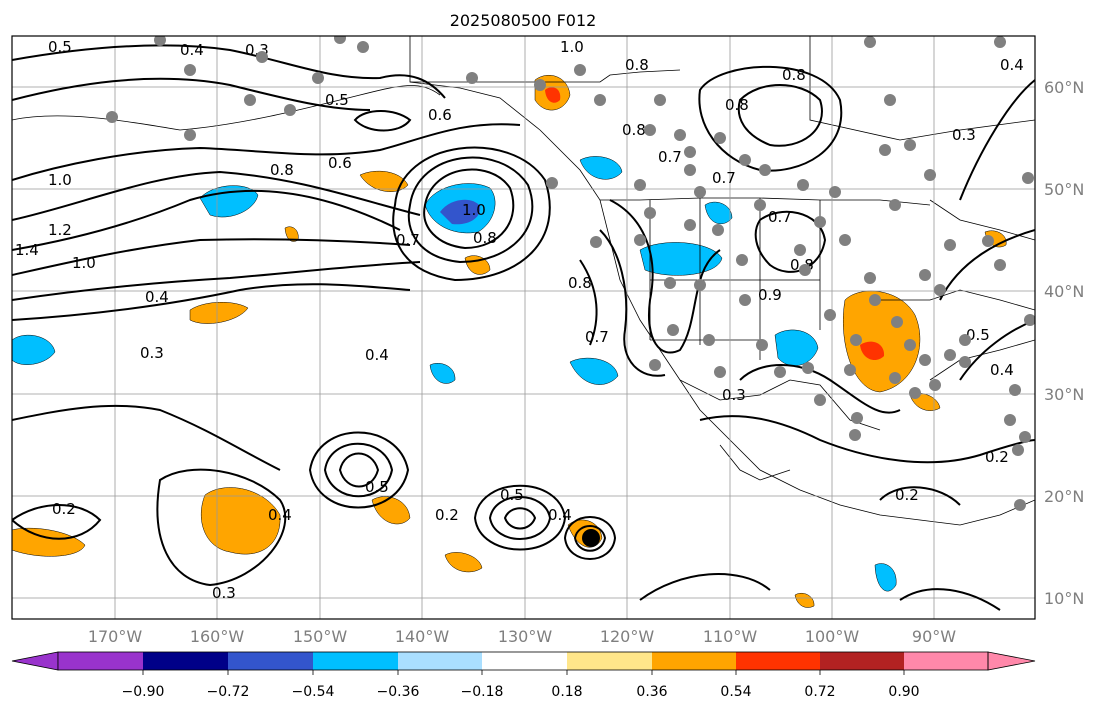 Image resolution: width=1105 pixels, height=712 pixels. What do you see at coordinates (320, 636) in the screenshot?
I see `lon-label: 150°W` at bounding box center [320, 636].